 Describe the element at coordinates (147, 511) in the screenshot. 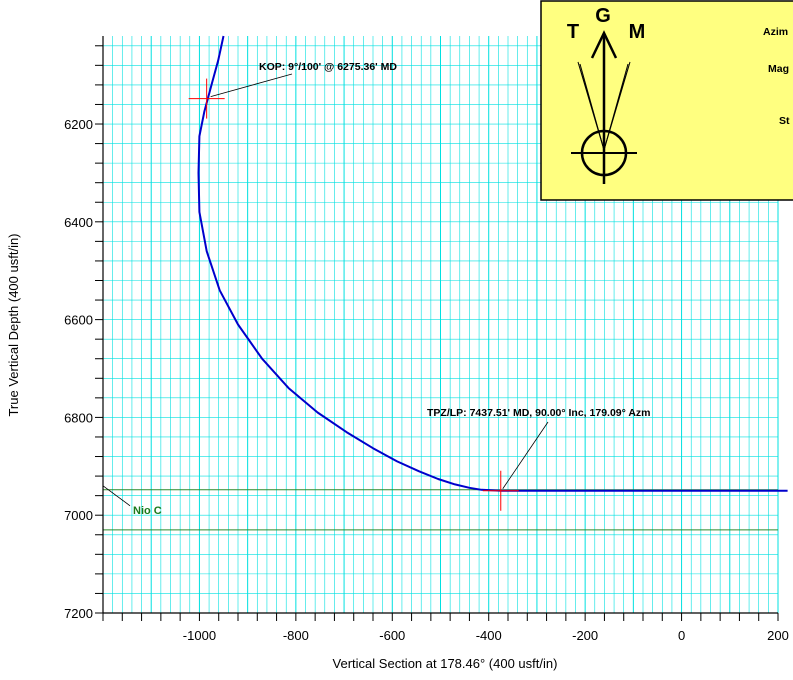

I see `formation-label: Nio C` at that location.